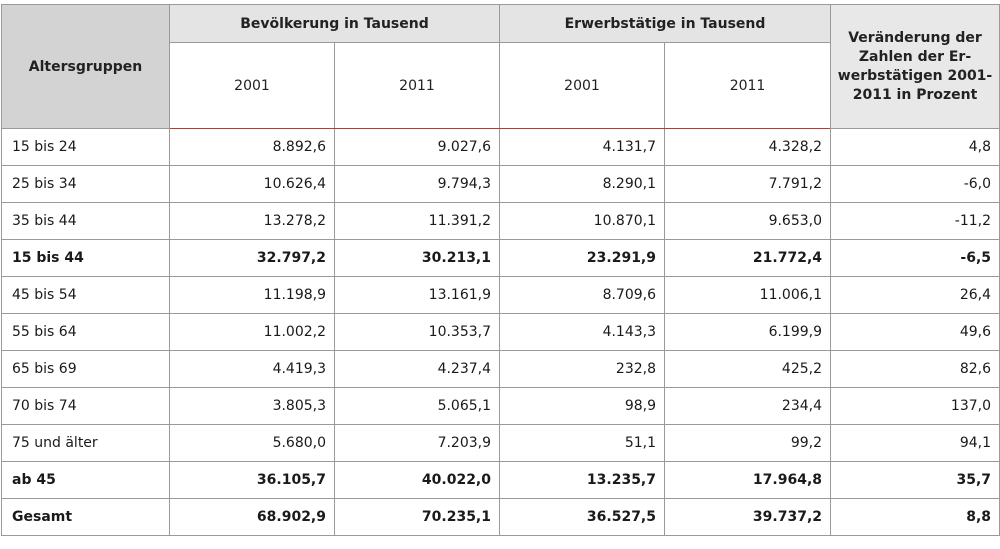 Image resolution: width=1000 pixels, height=549 pixels. I want to click on cell-pop2001: 32.797,2, so click(252, 258).